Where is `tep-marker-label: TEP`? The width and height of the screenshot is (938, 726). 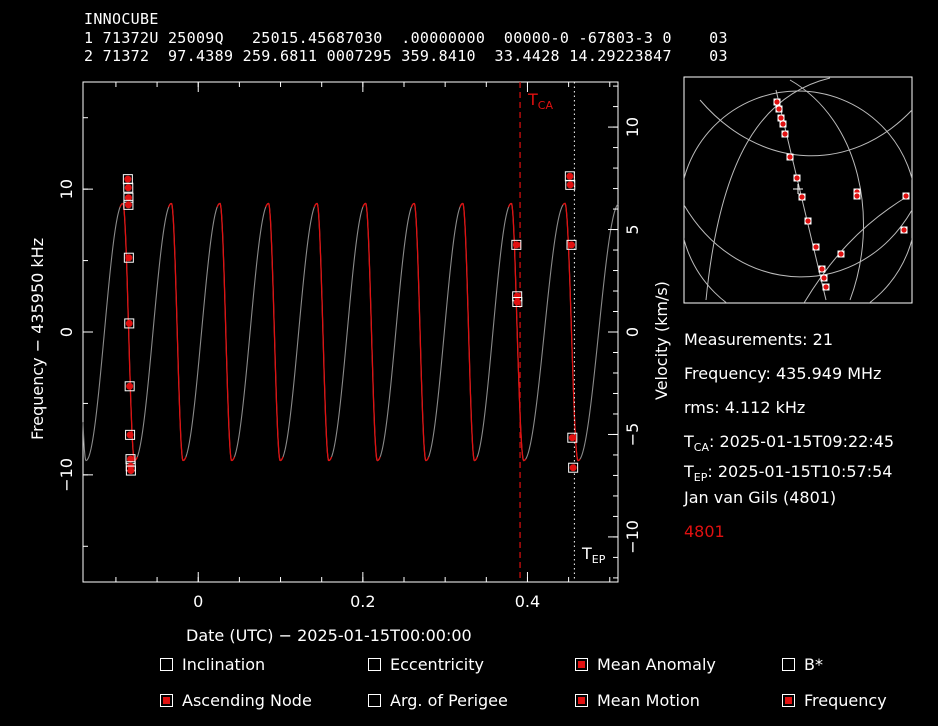
tep-marker-label: TEP is located at coordinates (594, 555).